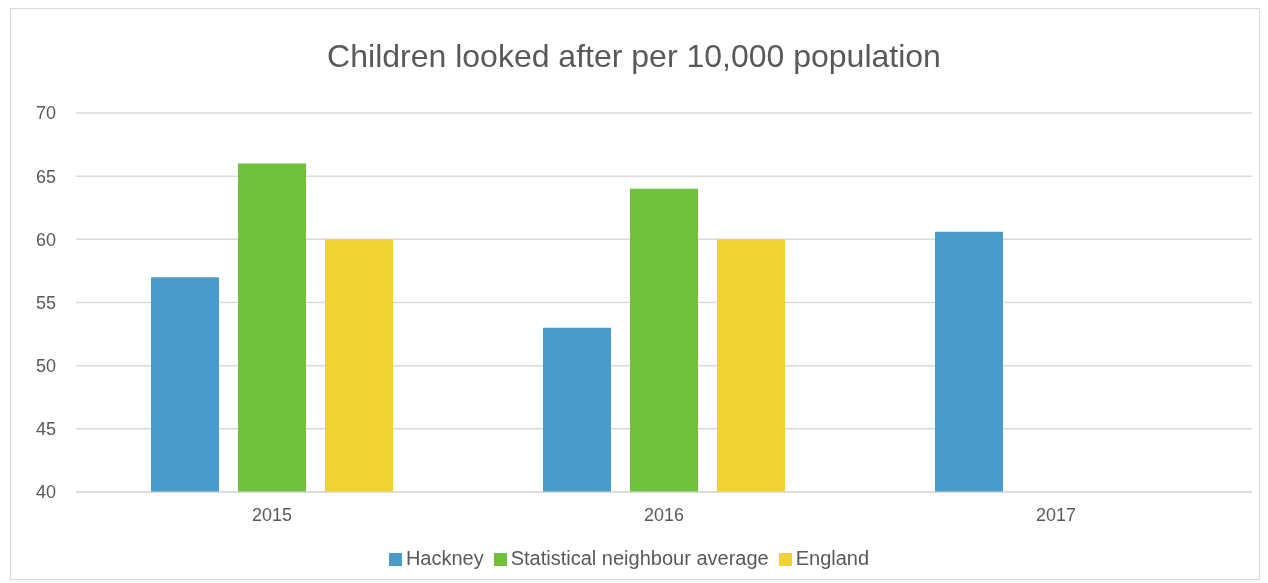  I want to click on y-tick-label: 70, so click(45, 113).